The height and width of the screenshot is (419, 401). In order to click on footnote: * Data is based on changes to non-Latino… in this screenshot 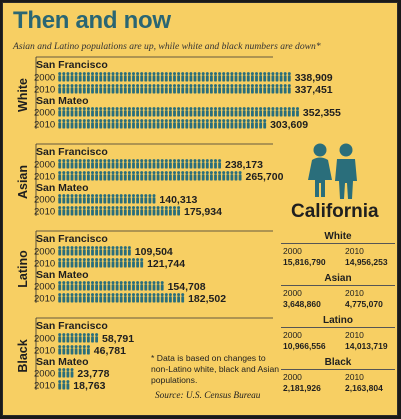, I will do `click(215, 369)`.